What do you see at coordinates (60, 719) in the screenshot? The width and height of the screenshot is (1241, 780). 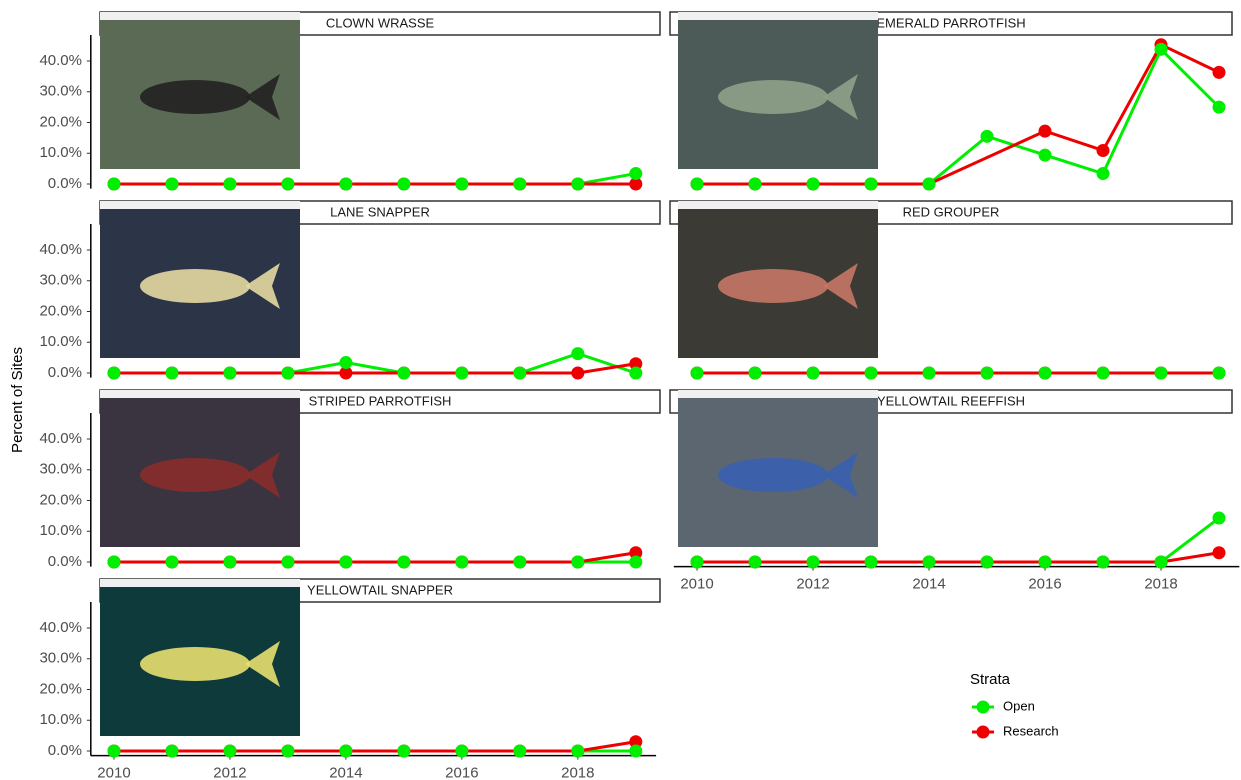 I see `y-tick-label: 10.0%` at bounding box center [60, 719].